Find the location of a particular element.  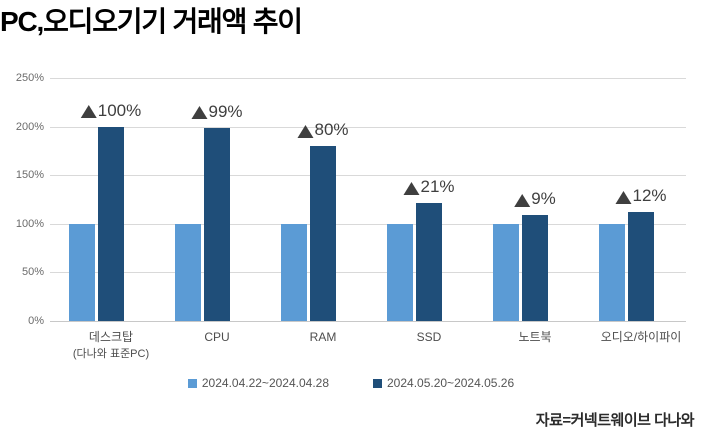

page-title: PC,오디오기기 거래액 추이 is located at coordinates (151, 21).